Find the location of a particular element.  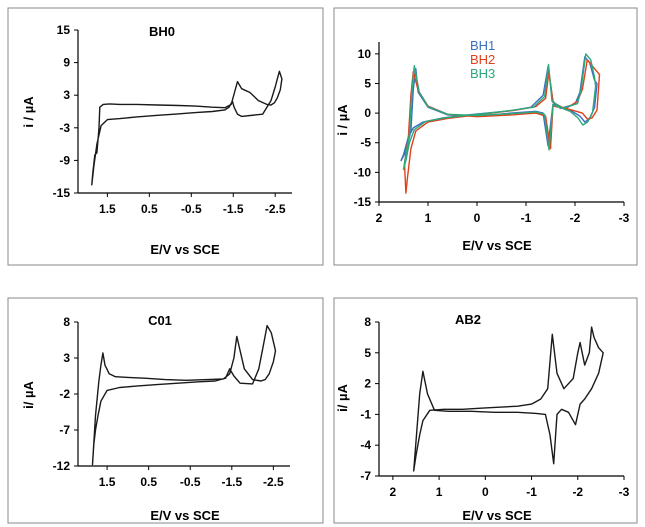

y-tick-label: -12 is located at coordinates (62, 466).